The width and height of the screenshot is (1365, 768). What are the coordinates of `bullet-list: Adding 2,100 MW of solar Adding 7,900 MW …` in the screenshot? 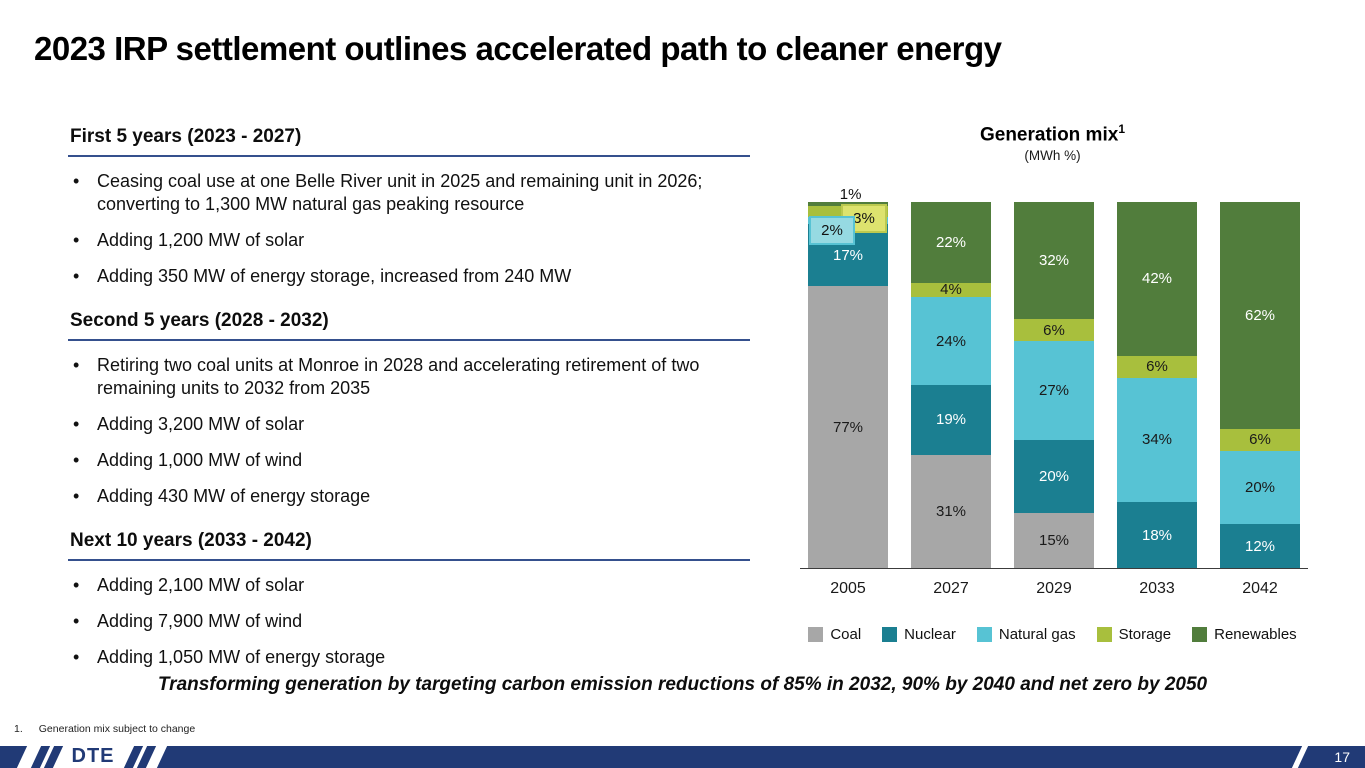 It's located at (409, 621).